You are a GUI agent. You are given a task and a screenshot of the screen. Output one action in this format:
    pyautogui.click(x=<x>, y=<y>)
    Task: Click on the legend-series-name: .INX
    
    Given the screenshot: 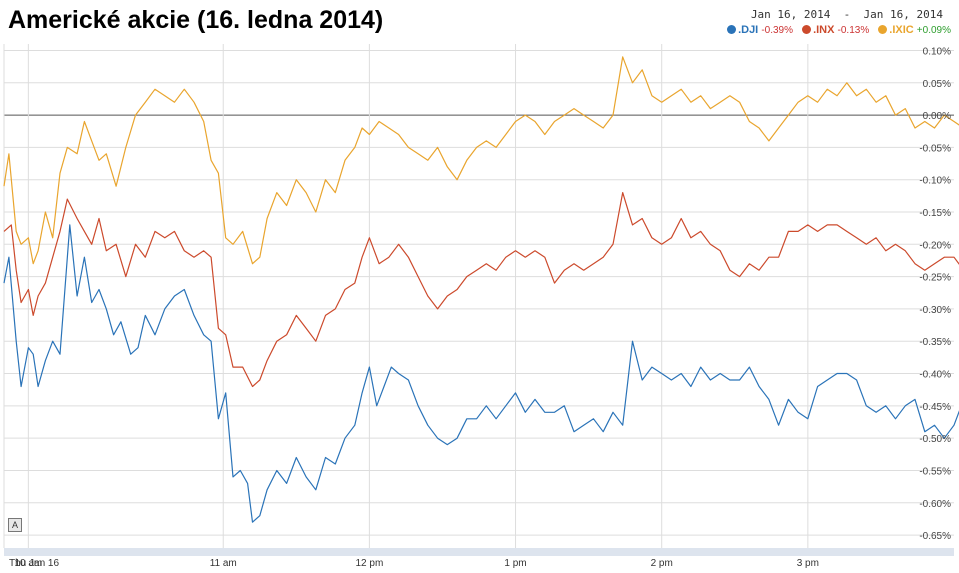 What is the action you would take?
    pyautogui.click(x=824, y=30)
    